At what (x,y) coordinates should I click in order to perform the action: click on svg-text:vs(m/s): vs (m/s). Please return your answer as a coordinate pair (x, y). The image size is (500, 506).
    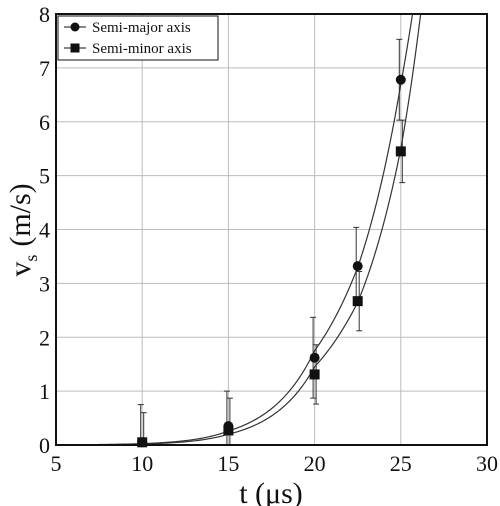
    Looking at the image, I should click on (22, 229).